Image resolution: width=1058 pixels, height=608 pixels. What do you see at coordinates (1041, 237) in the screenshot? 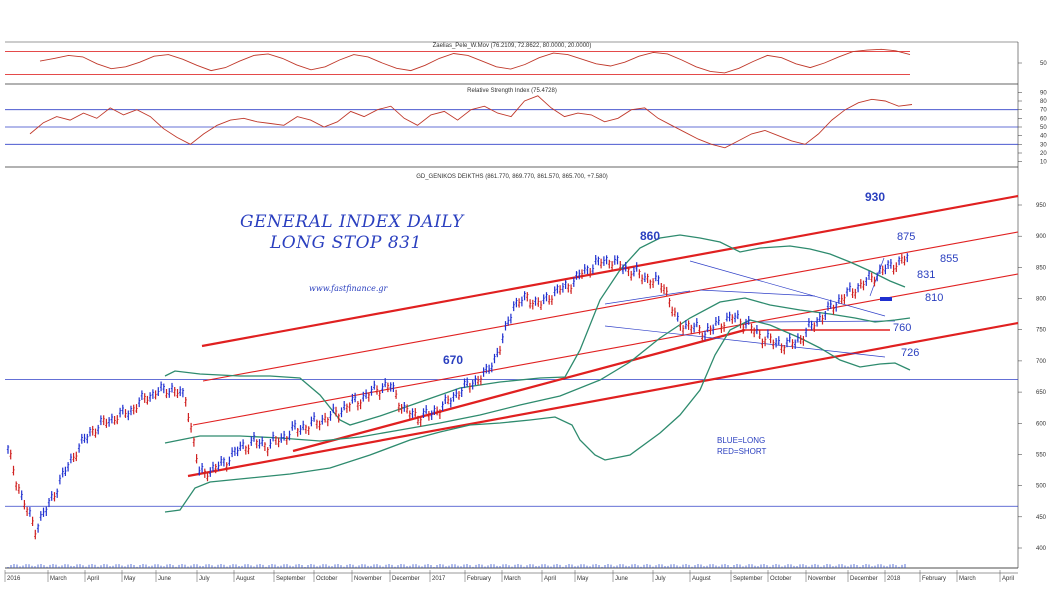
I see `price-ytick-label: 900` at bounding box center [1041, 237].